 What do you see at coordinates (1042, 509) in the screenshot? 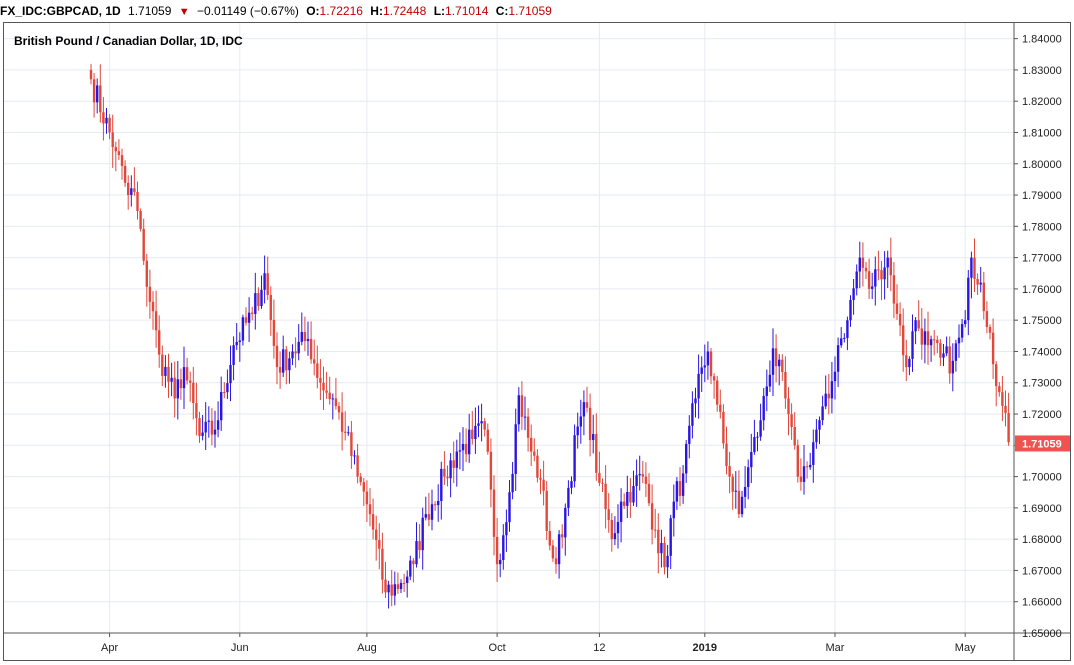
I see `y-tick-label: 1.69000` at bounding box center [1042, 509].